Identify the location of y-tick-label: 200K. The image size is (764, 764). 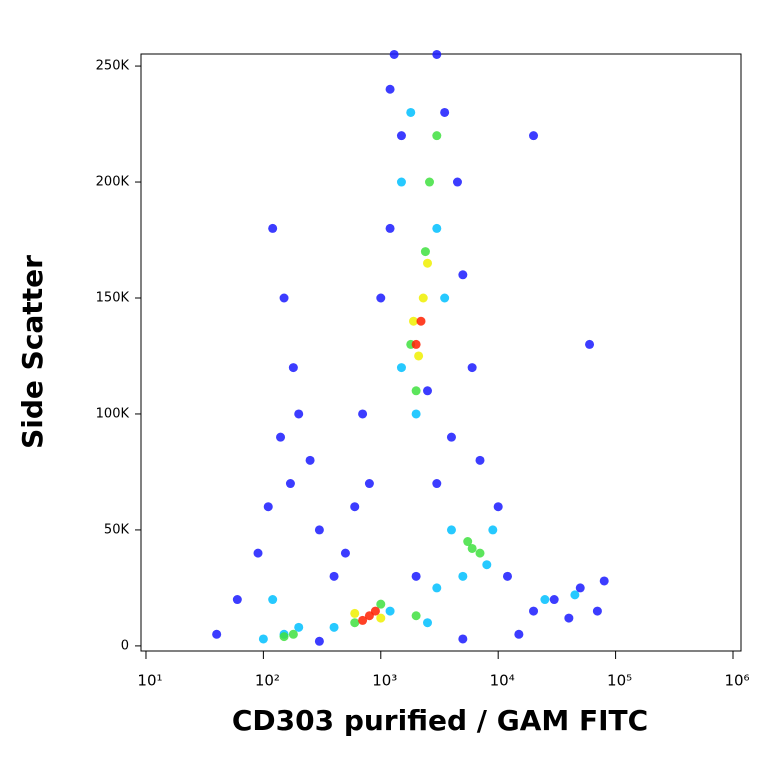
(113, 182).